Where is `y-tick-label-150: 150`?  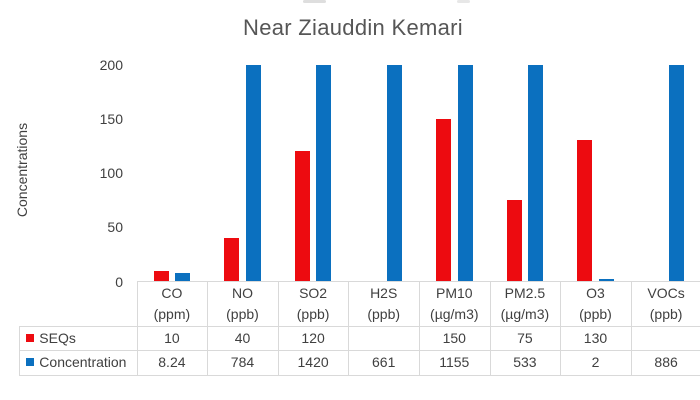
y-tick-label-150: 150 is located at coordinates (111, 118).